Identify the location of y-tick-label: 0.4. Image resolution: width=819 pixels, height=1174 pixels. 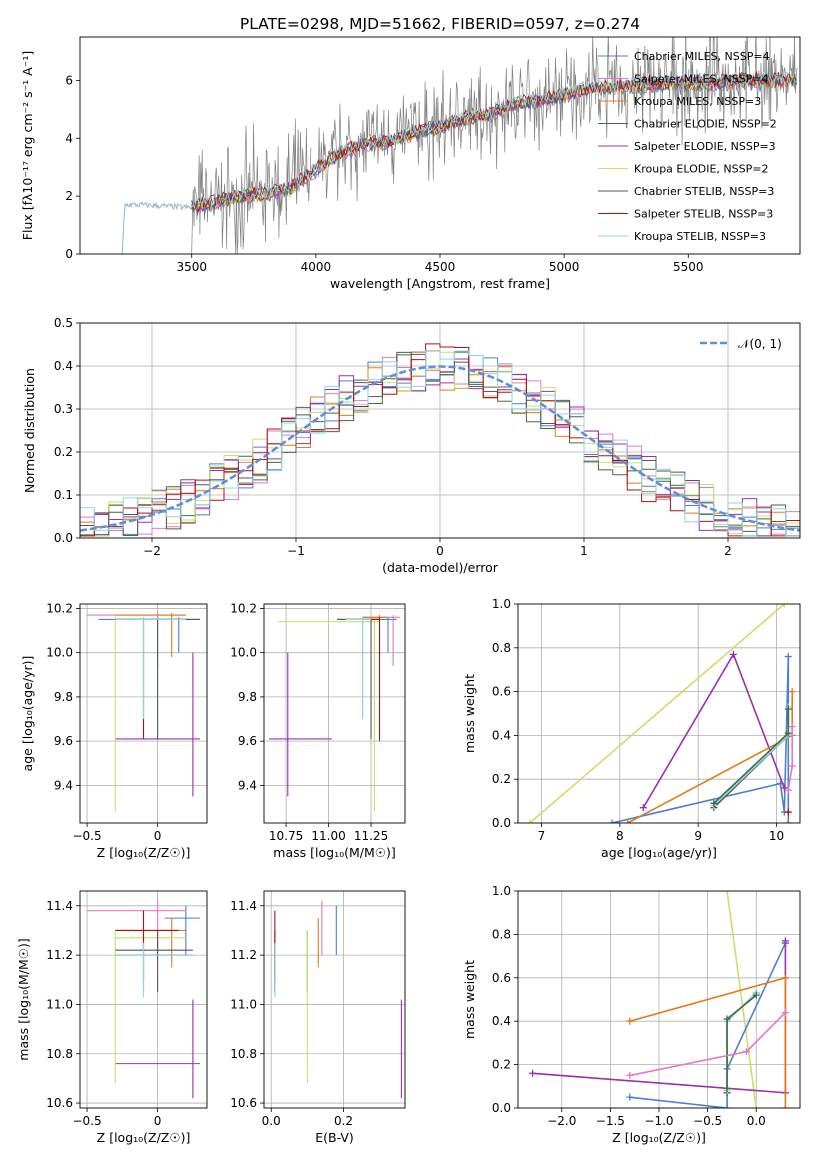
(501, 1021).